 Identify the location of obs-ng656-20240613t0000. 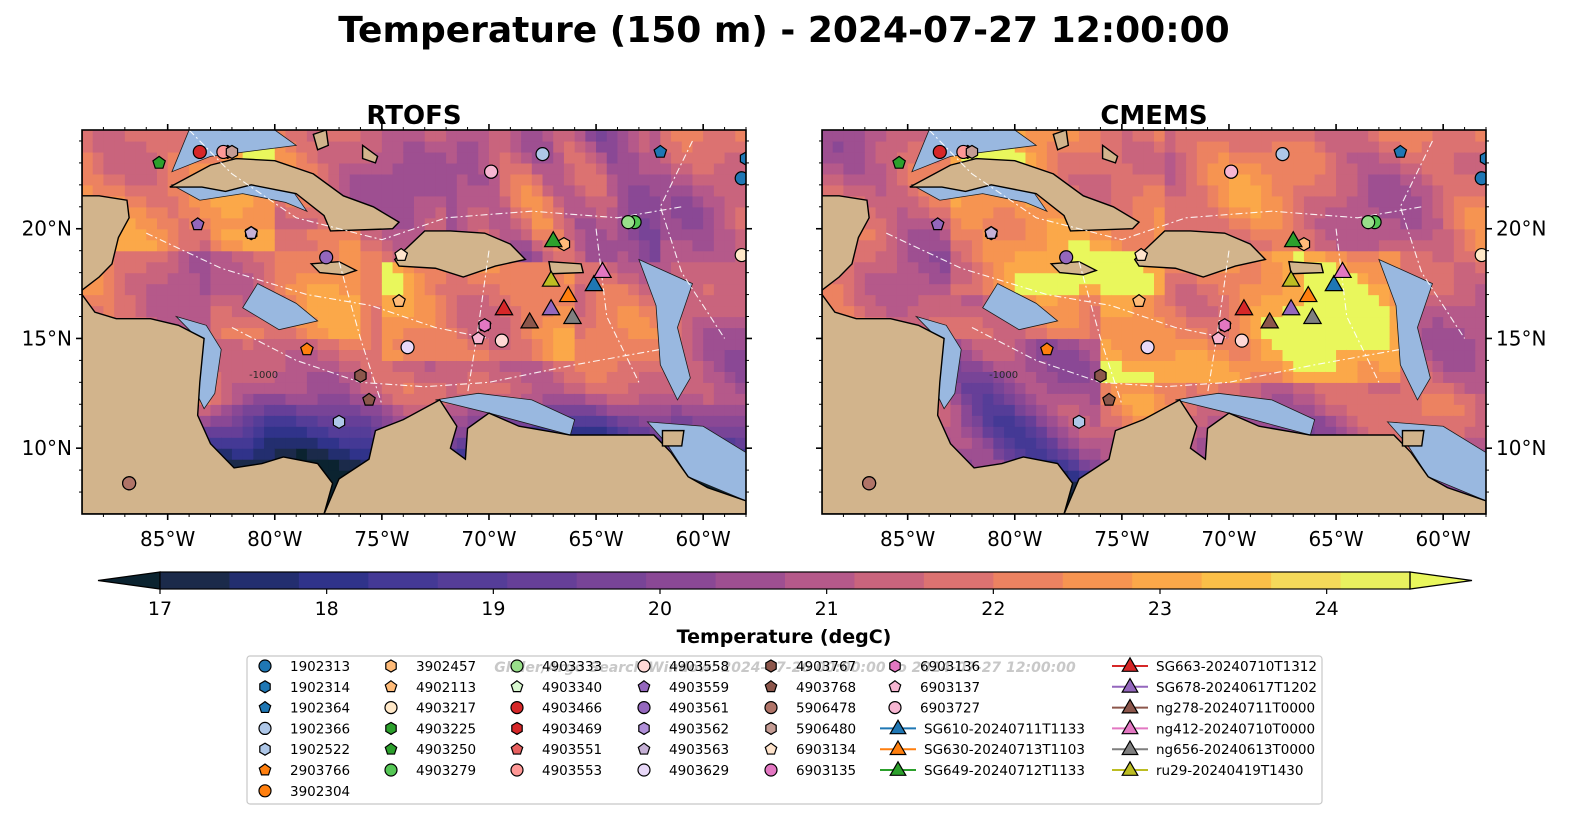
(1312, 316).